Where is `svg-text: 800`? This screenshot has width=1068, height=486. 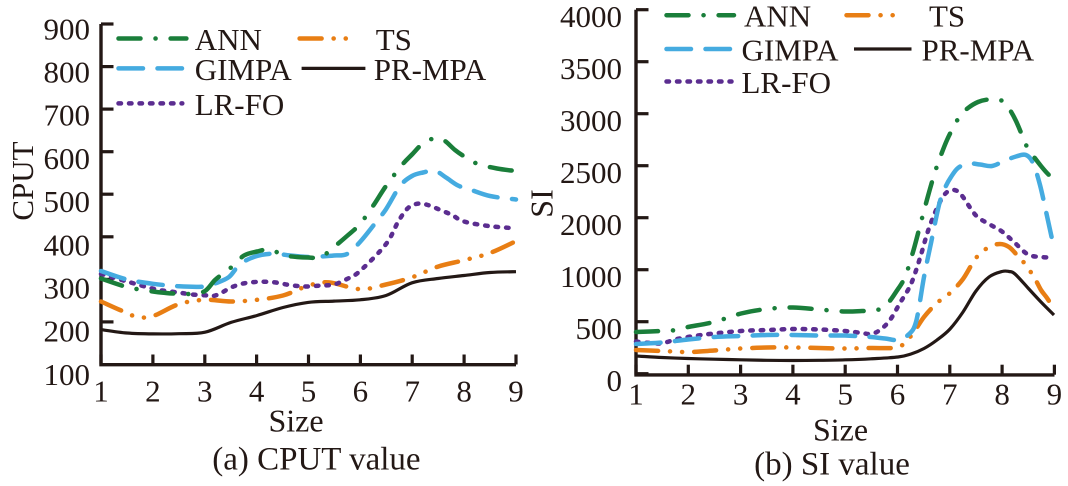 svg-text: 800 is located at coordinates (67, 72).